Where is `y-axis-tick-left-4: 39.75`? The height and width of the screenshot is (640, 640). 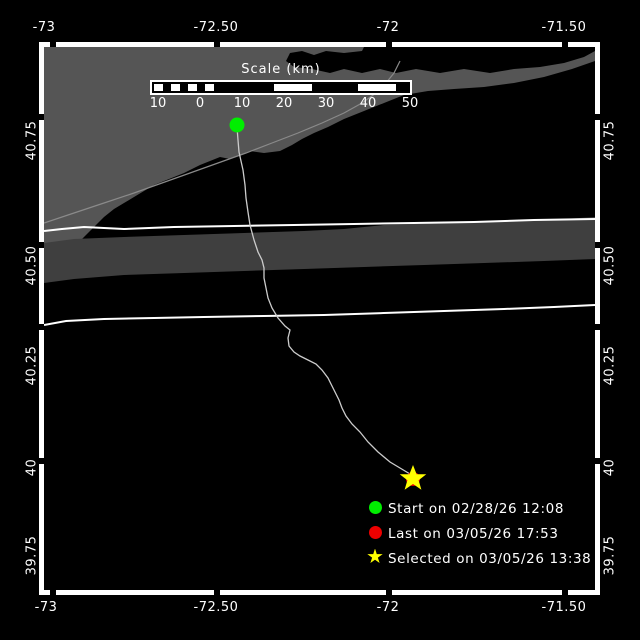
y-axis-tick-left-4: 39.75 is located at coordinates (32, 555).